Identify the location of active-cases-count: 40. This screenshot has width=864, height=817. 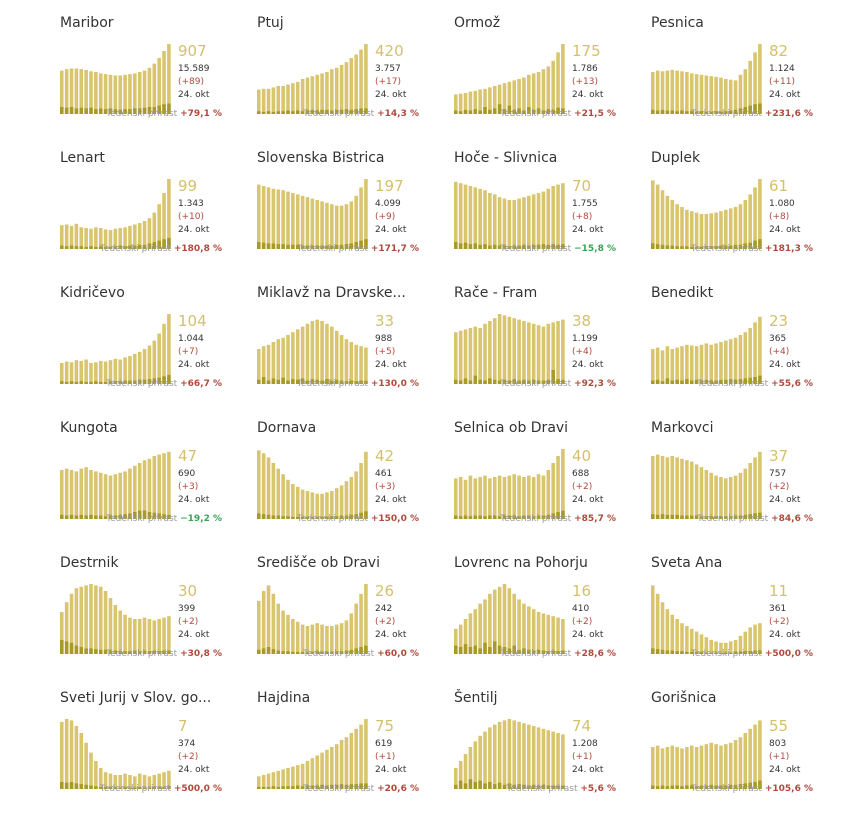
(582, 456).